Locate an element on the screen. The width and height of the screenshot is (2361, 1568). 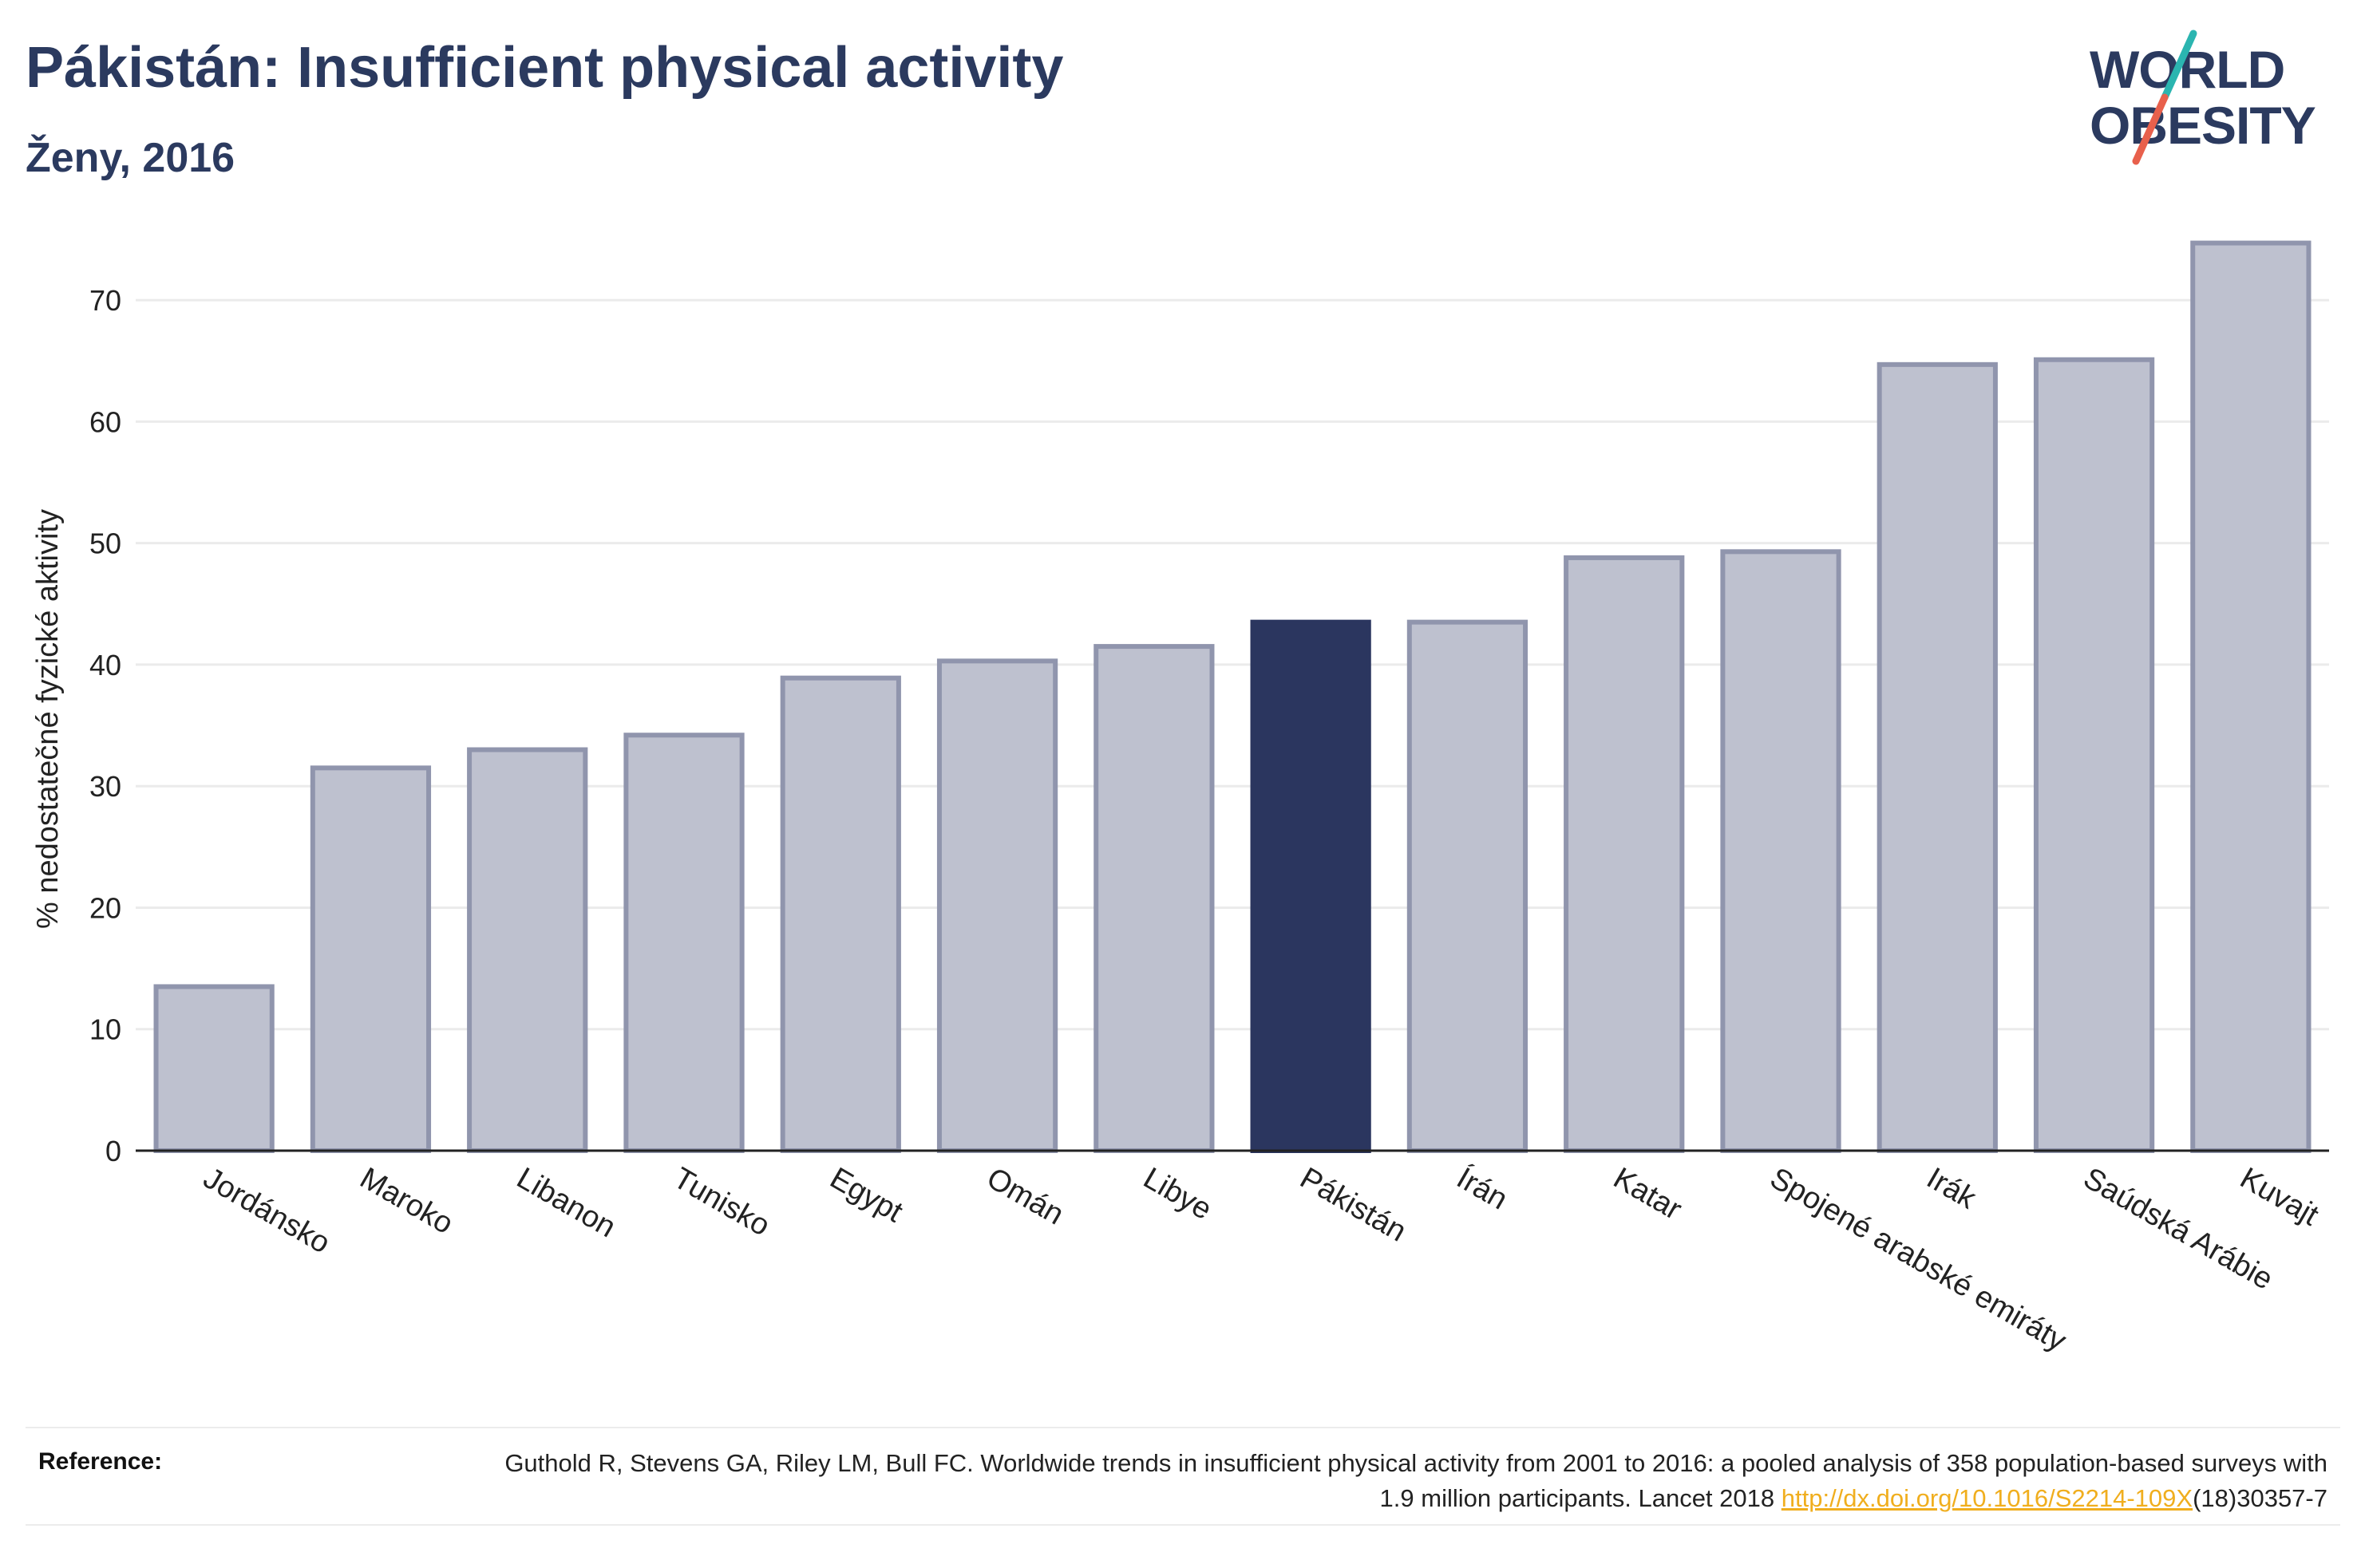
bar-spojené-arabské-emiráty is located at coordinates (1780, 851).